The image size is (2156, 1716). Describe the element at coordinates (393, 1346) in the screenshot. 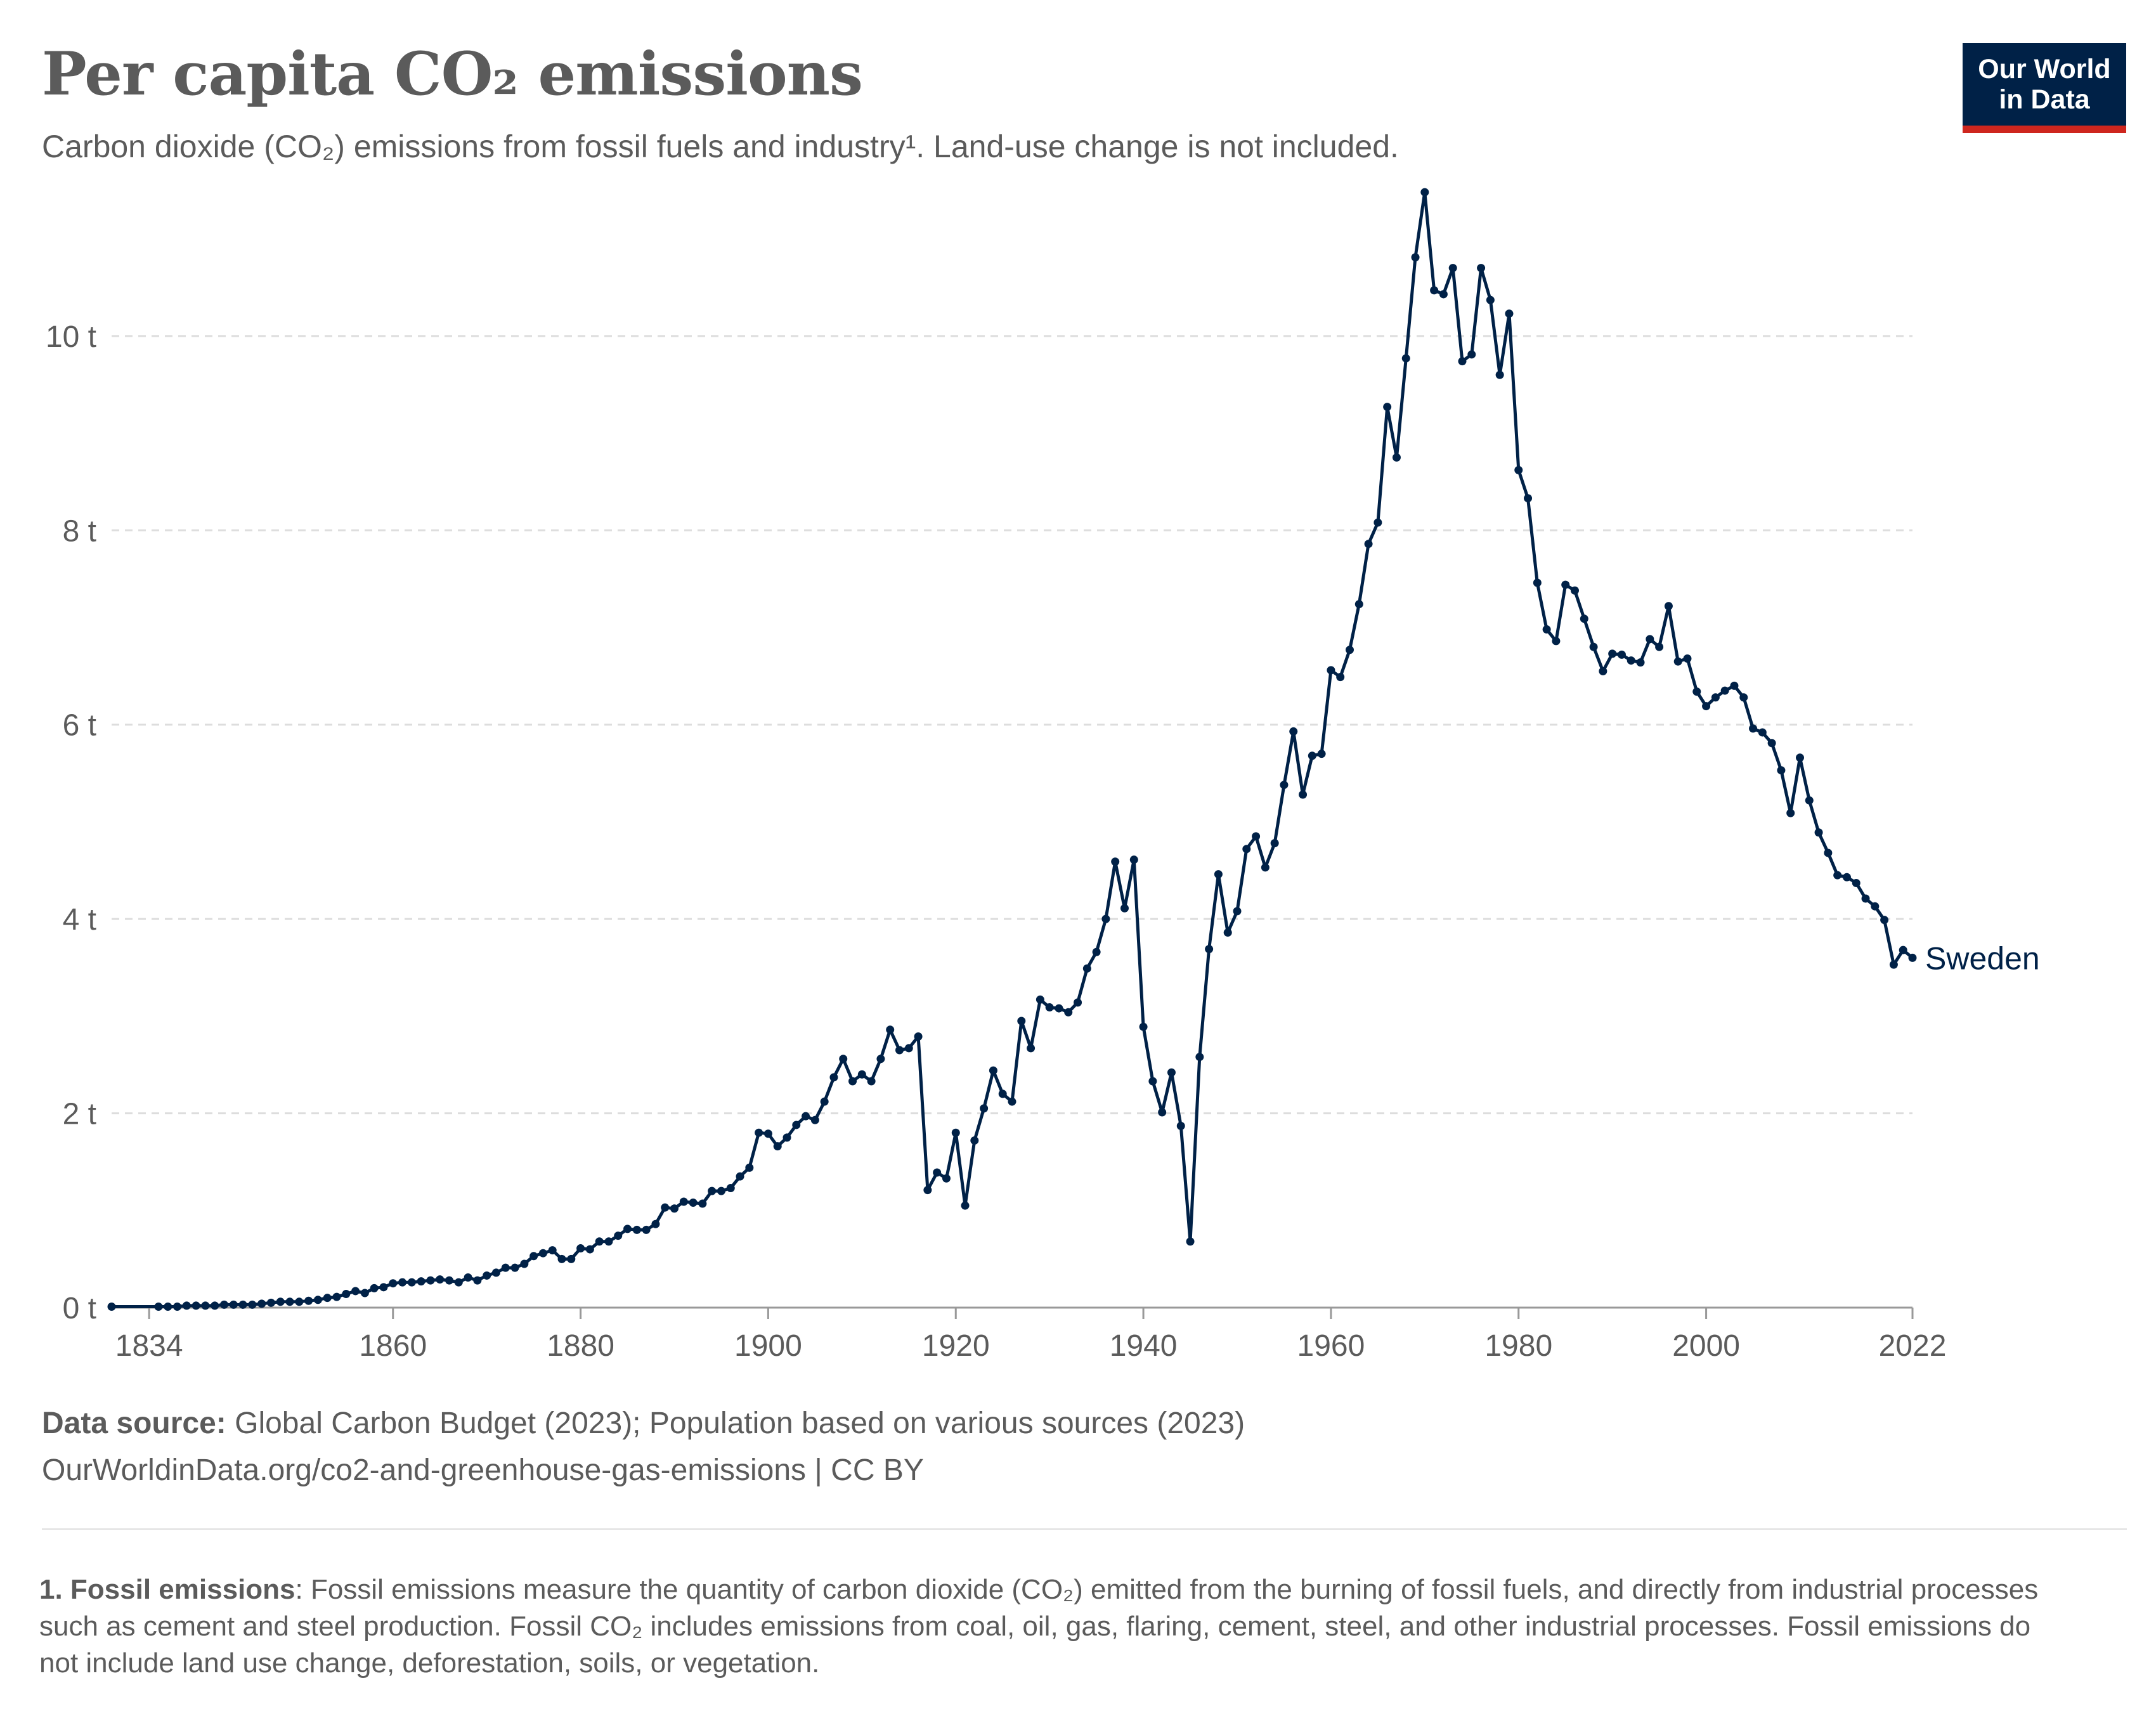

I see `x-tick-label: 1860` at that location.